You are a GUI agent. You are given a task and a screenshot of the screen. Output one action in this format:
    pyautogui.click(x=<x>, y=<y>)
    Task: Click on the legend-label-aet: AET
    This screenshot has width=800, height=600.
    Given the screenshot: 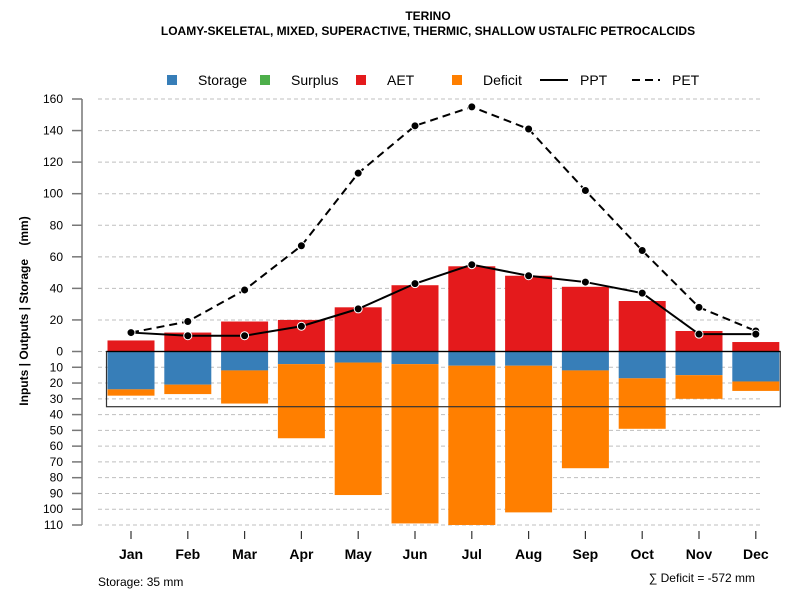 What is the action you would take?
    pyautogui.click(x=401, y=80)
    